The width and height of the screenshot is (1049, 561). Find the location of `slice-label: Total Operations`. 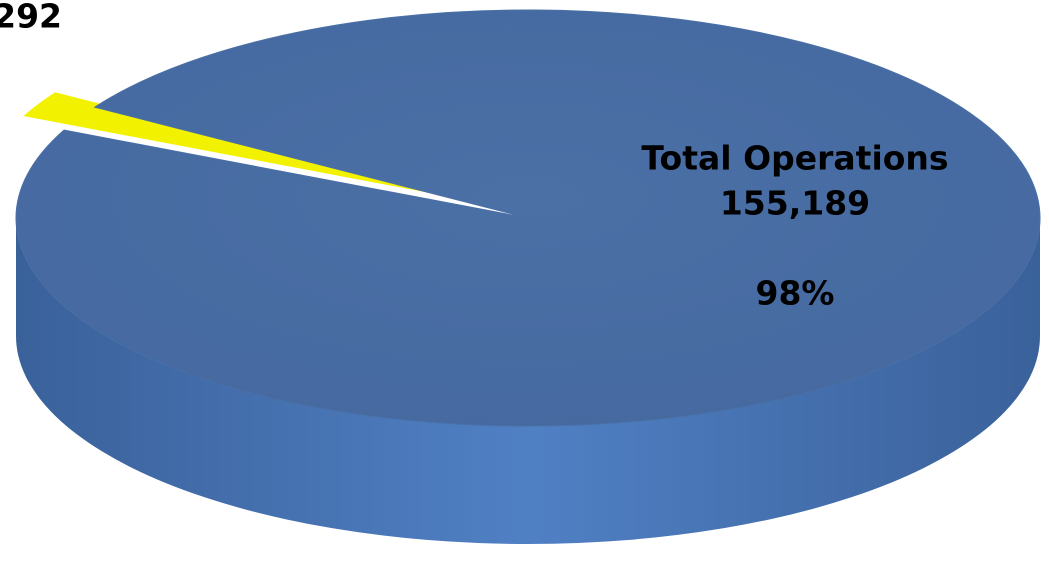

slice-label: Total Operations is located at coordinates (794, 158).